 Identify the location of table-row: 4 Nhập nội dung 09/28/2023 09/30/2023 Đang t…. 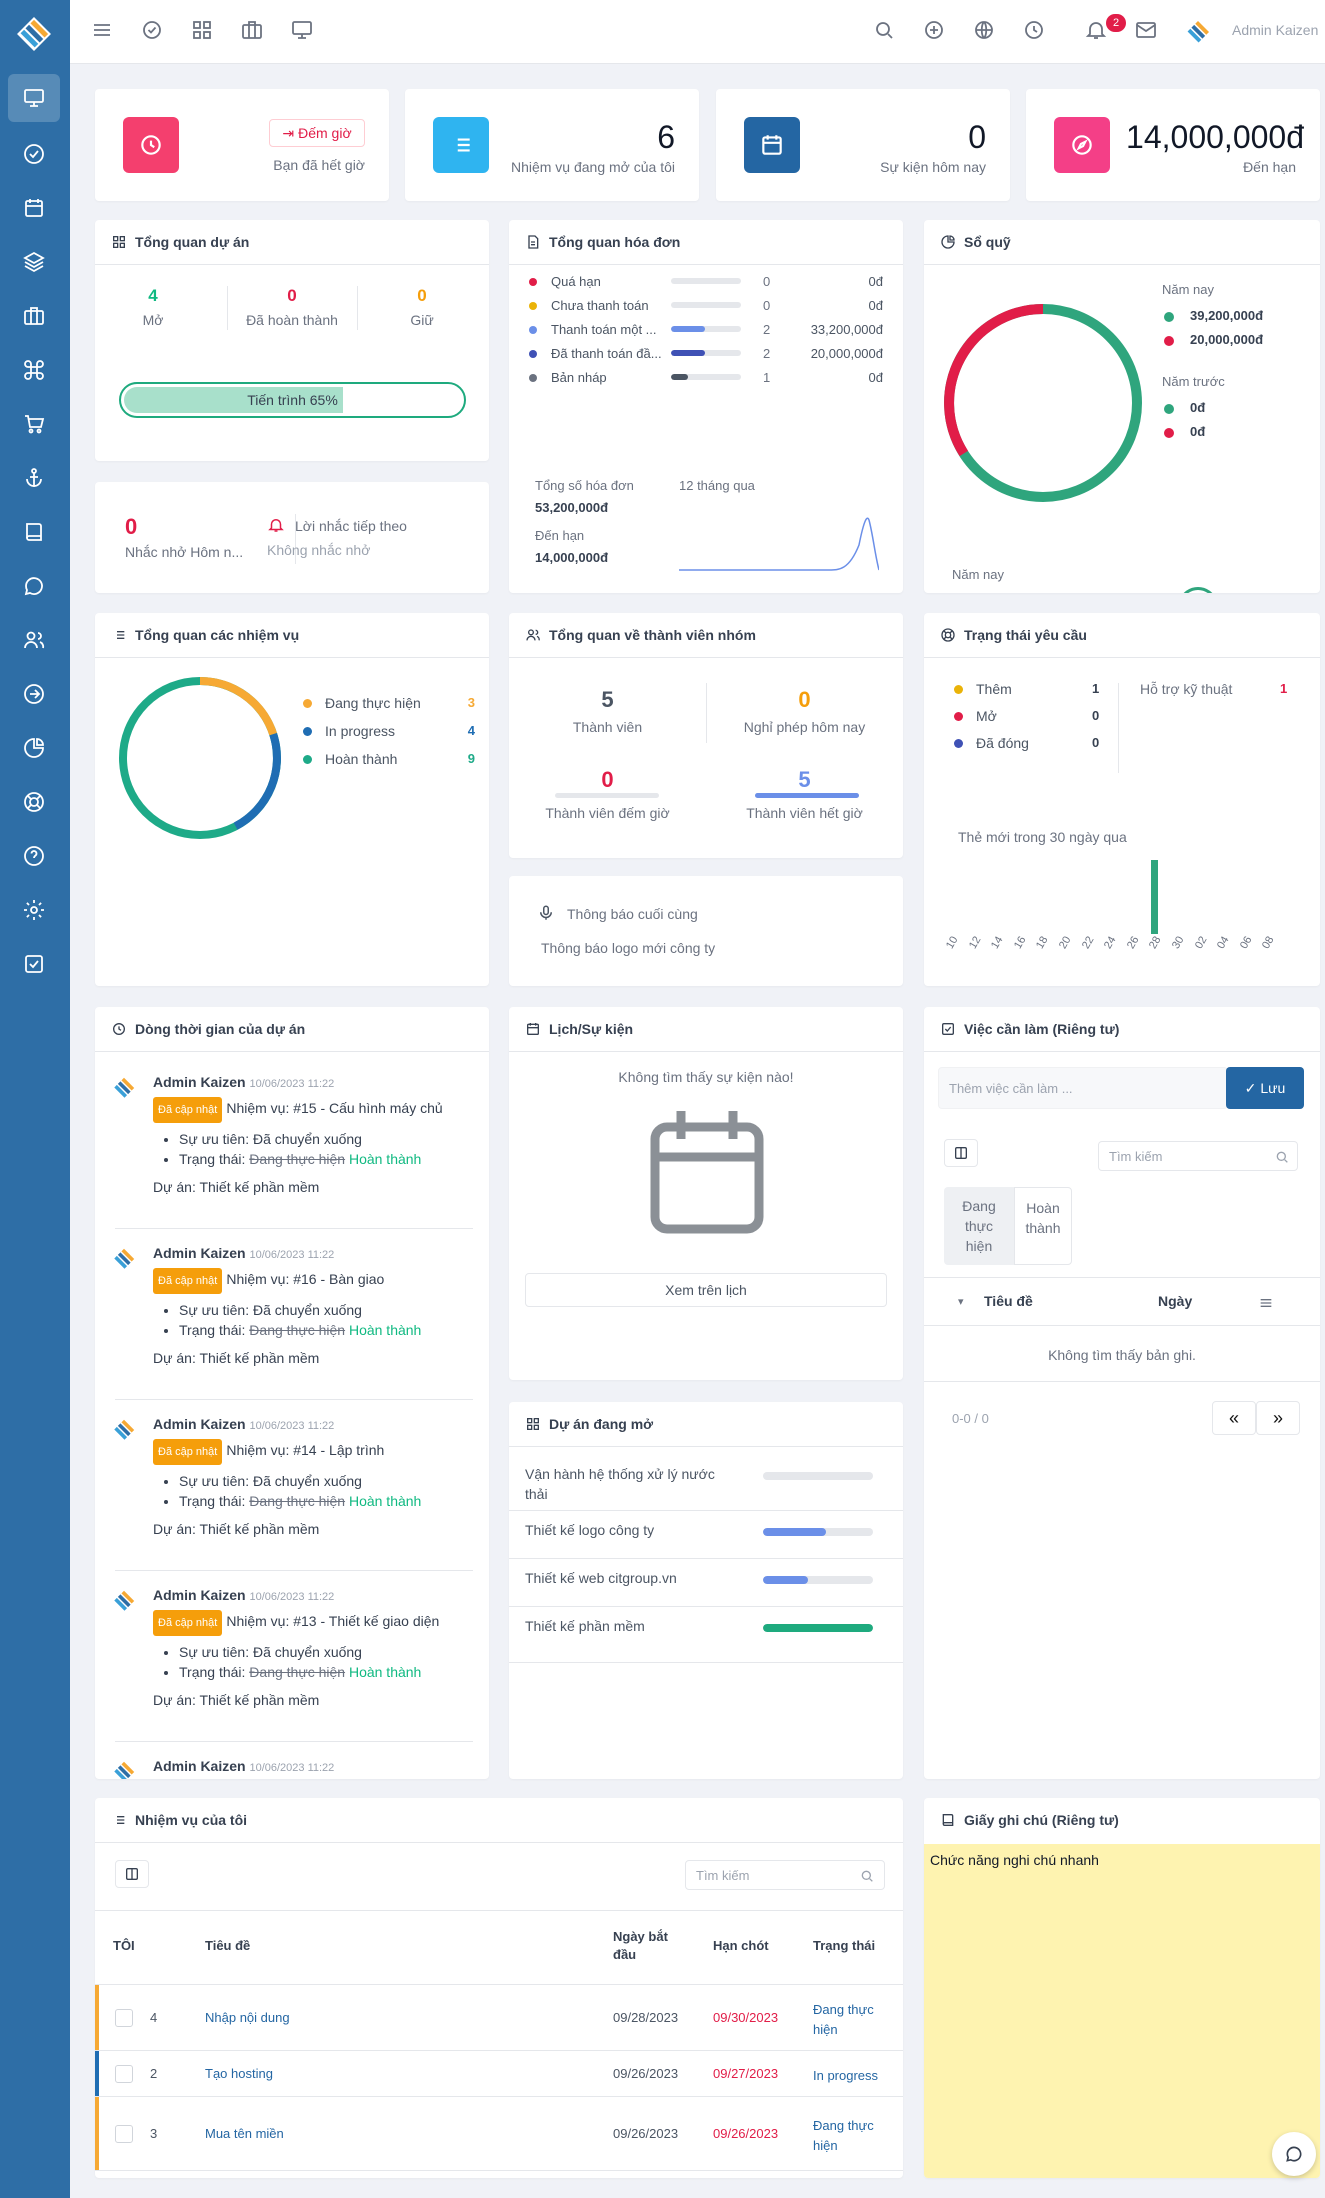
(499, 2017).